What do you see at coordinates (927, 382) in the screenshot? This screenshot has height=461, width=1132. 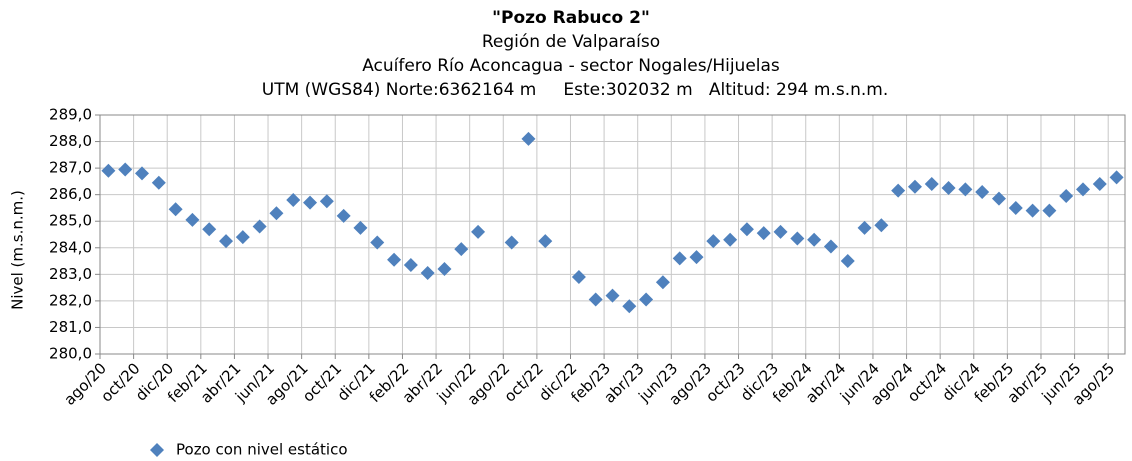 I see `x-tick-label: oct/24` at bounding box center [927, 382].